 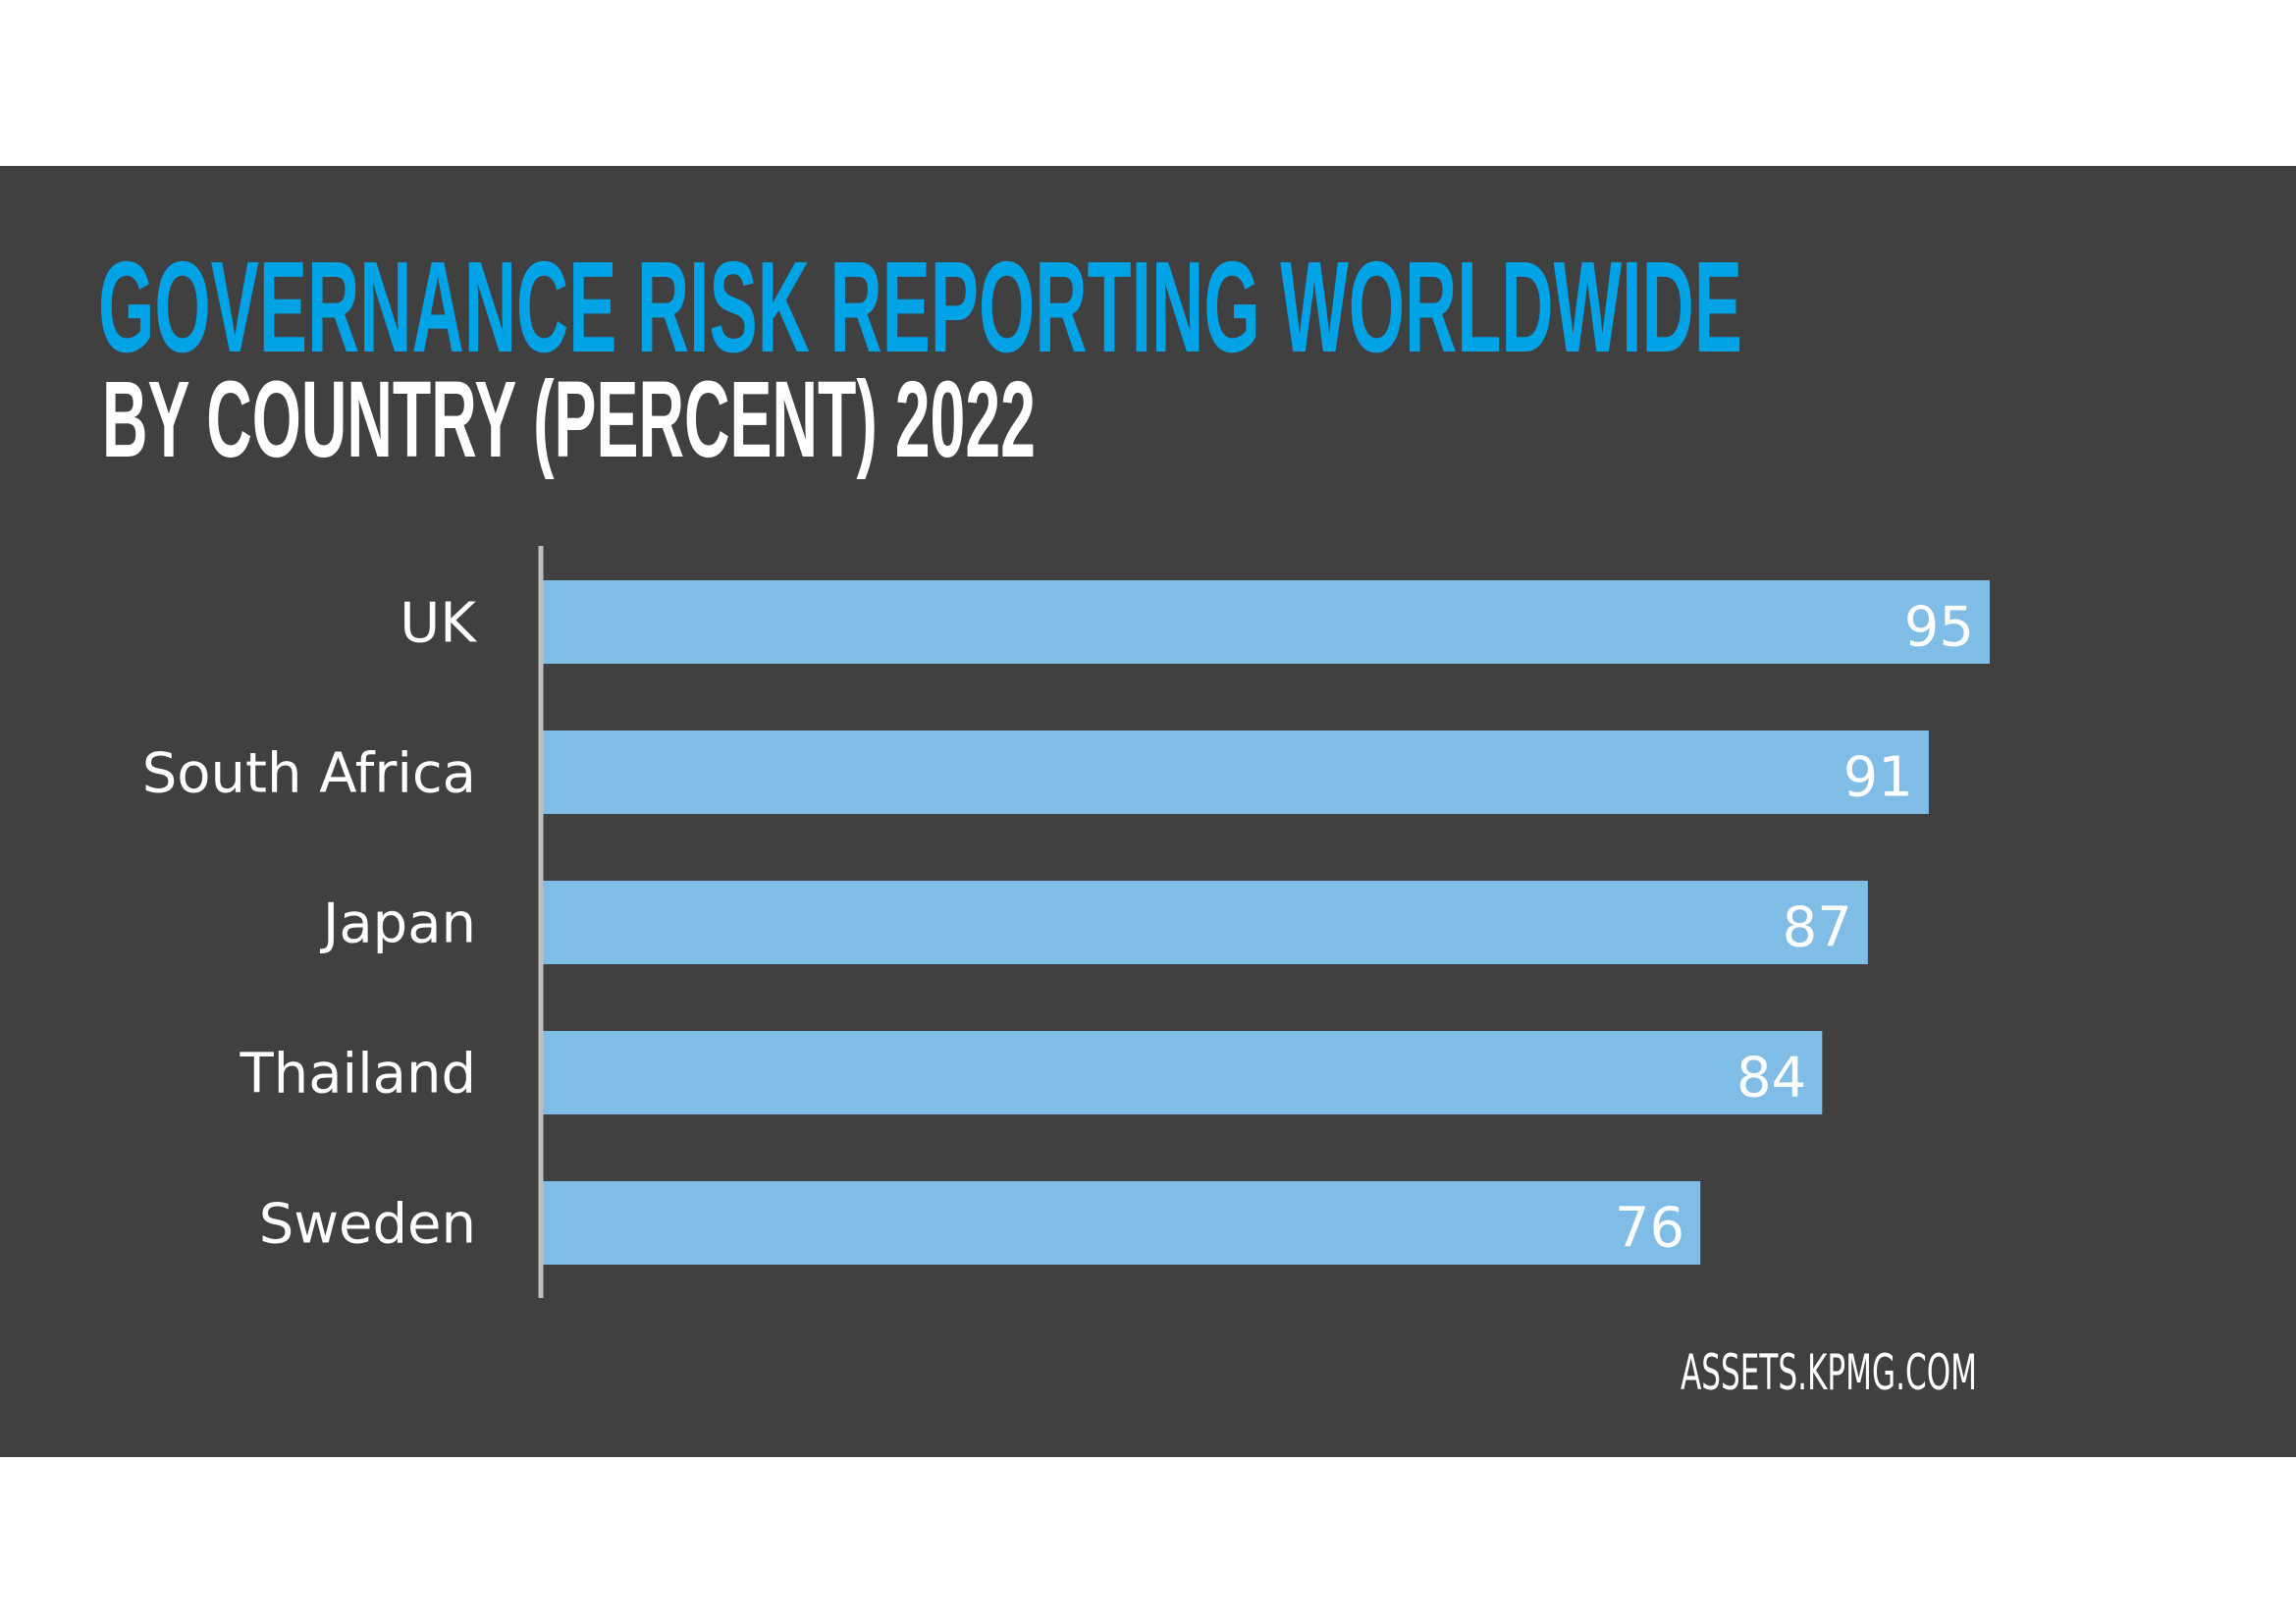 I want to click on category-label: Japan, so click(x=398, y=924).